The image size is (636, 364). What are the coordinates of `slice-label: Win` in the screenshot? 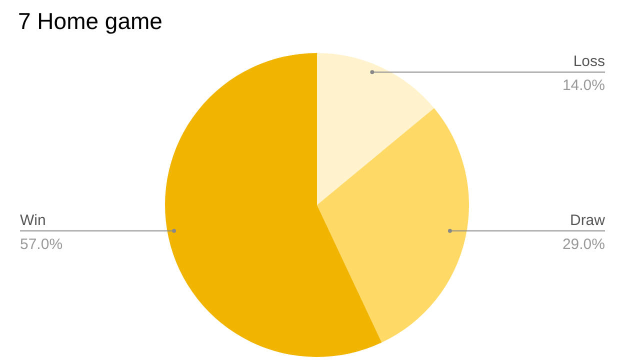 It's located at (33, 220).